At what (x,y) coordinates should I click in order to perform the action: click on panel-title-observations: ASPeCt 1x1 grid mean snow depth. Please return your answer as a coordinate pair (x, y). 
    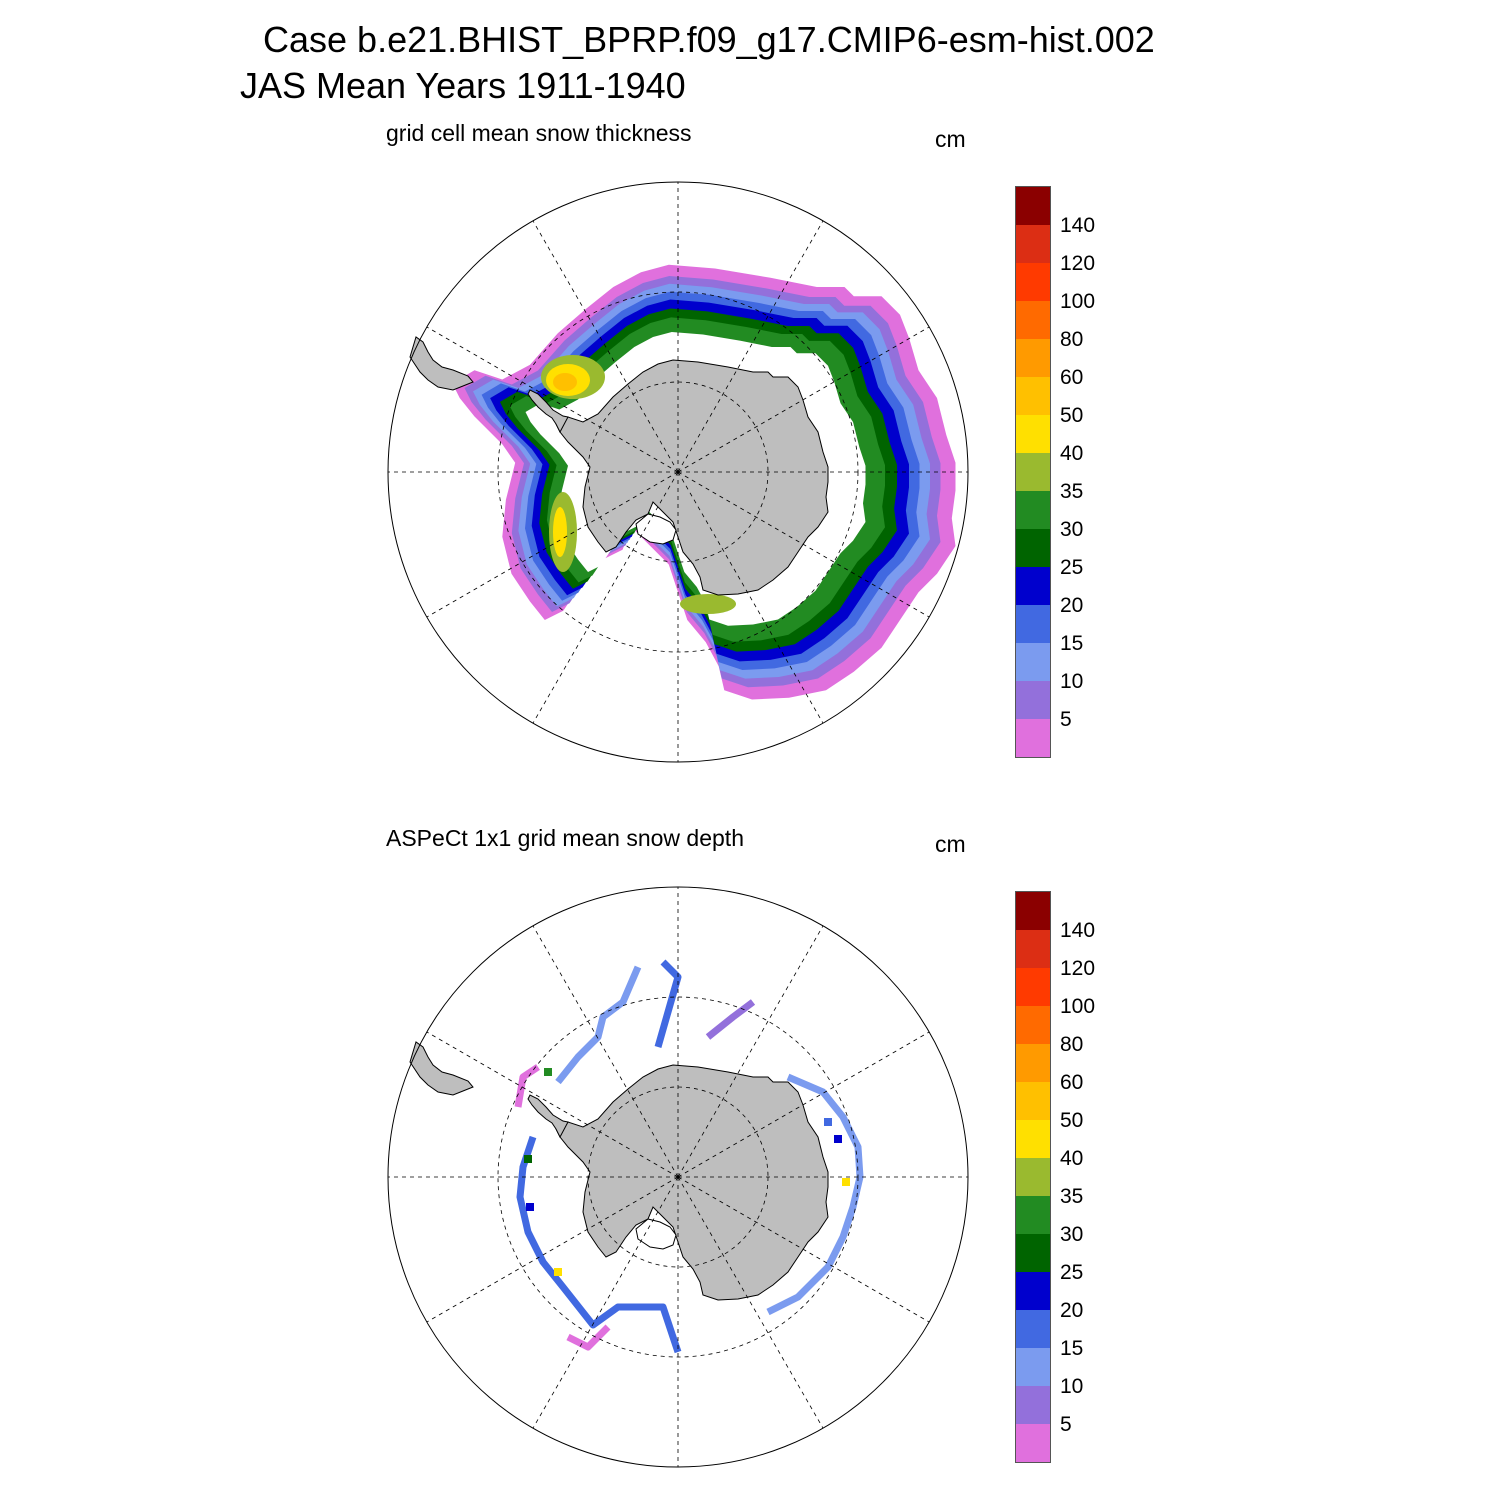
    Looking at the image, I should click on (565, 838).